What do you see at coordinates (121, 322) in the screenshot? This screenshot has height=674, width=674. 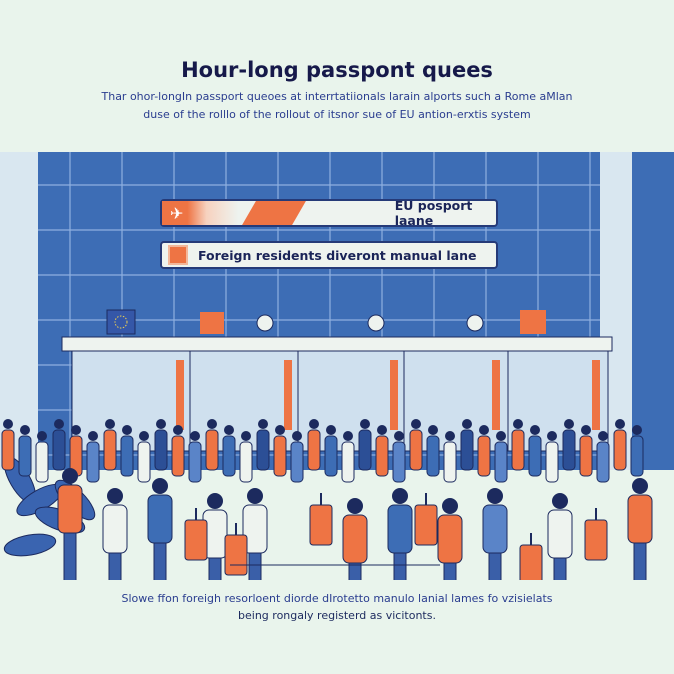 I see `eu-flag-icon` at bounding box center [121, 322].